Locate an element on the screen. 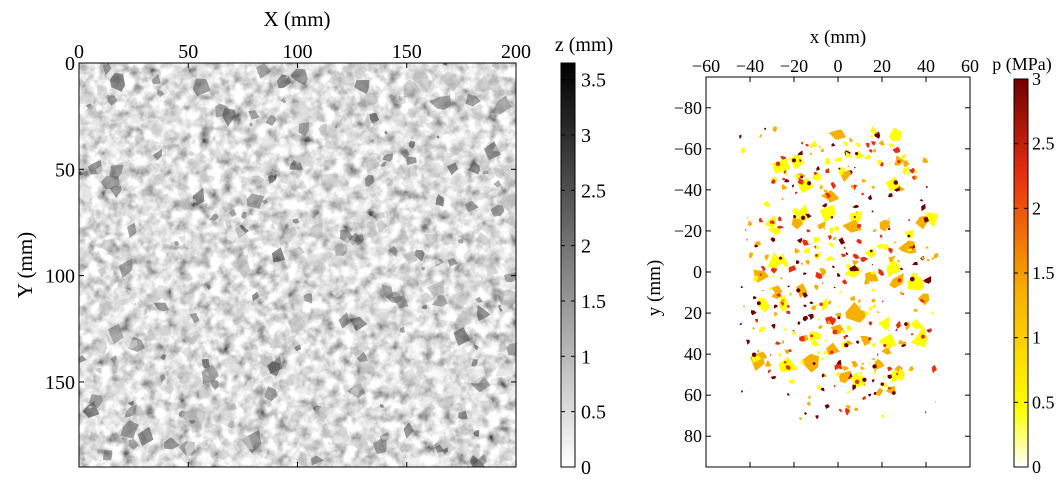  y-tick-label: 0 is located at coordinates (70, 64).